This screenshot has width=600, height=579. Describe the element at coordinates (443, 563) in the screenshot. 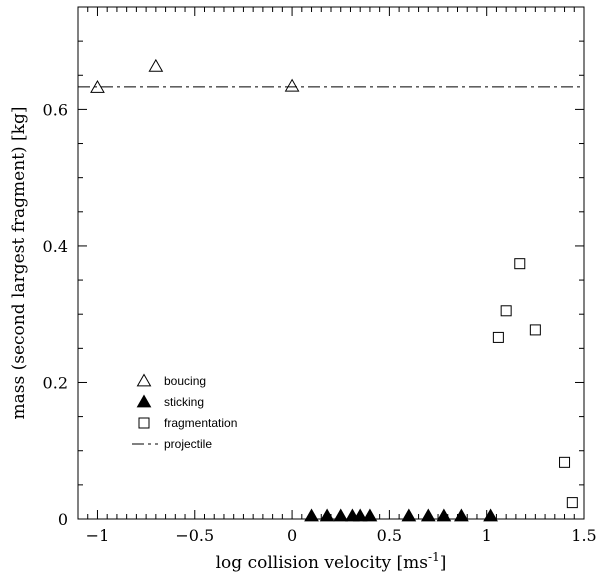

I see `x-axis-label-suffix: ]` at that location.